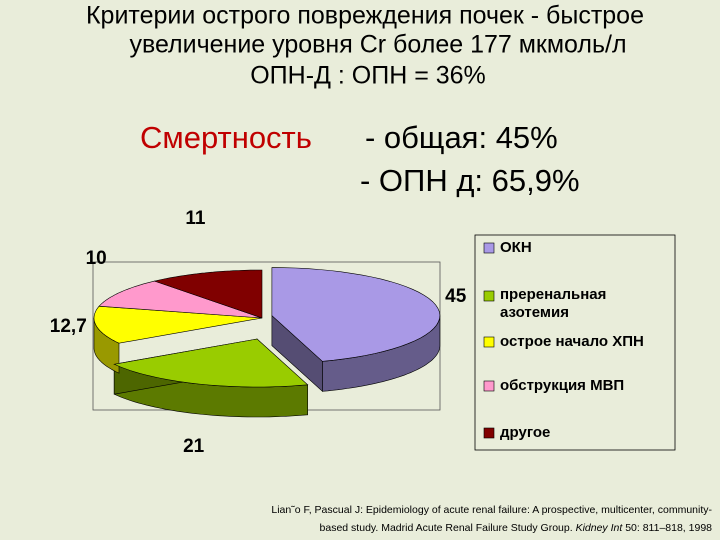 The height and width of the screenshot is (540, 720). I want to click on mortality-line: - ОПН д: 65,9%, so click(470, 180).